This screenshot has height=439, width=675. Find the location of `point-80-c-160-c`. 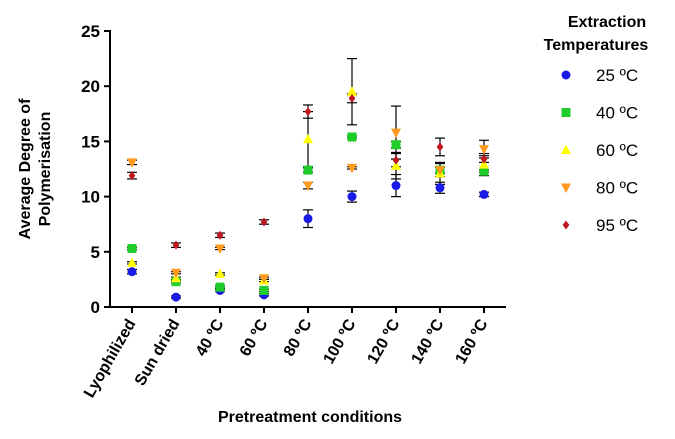

point-80-c-160-c is located at coordinates (484, 150).